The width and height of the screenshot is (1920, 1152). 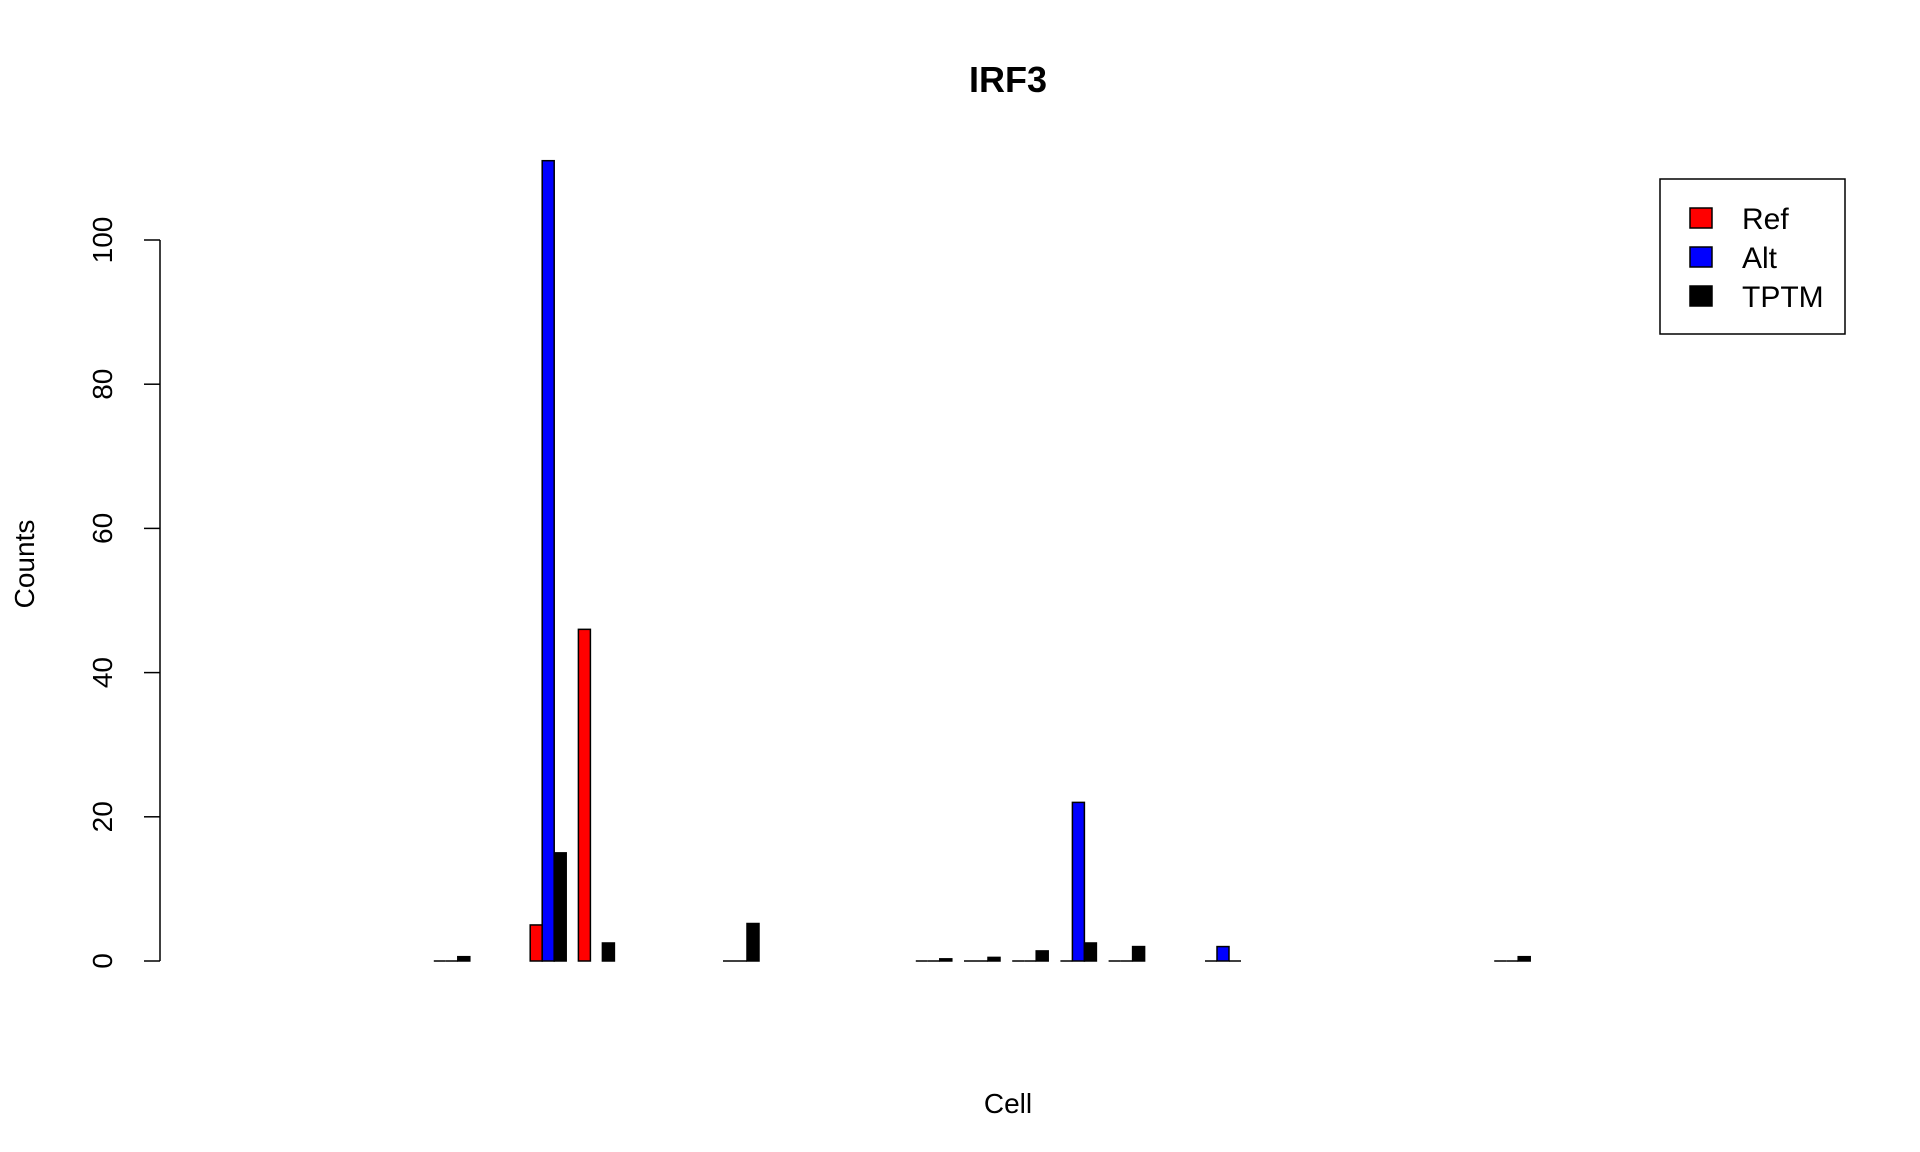 I want to click on y-axis: 0 20 40 60 80 100, so click(x=124, y=593).